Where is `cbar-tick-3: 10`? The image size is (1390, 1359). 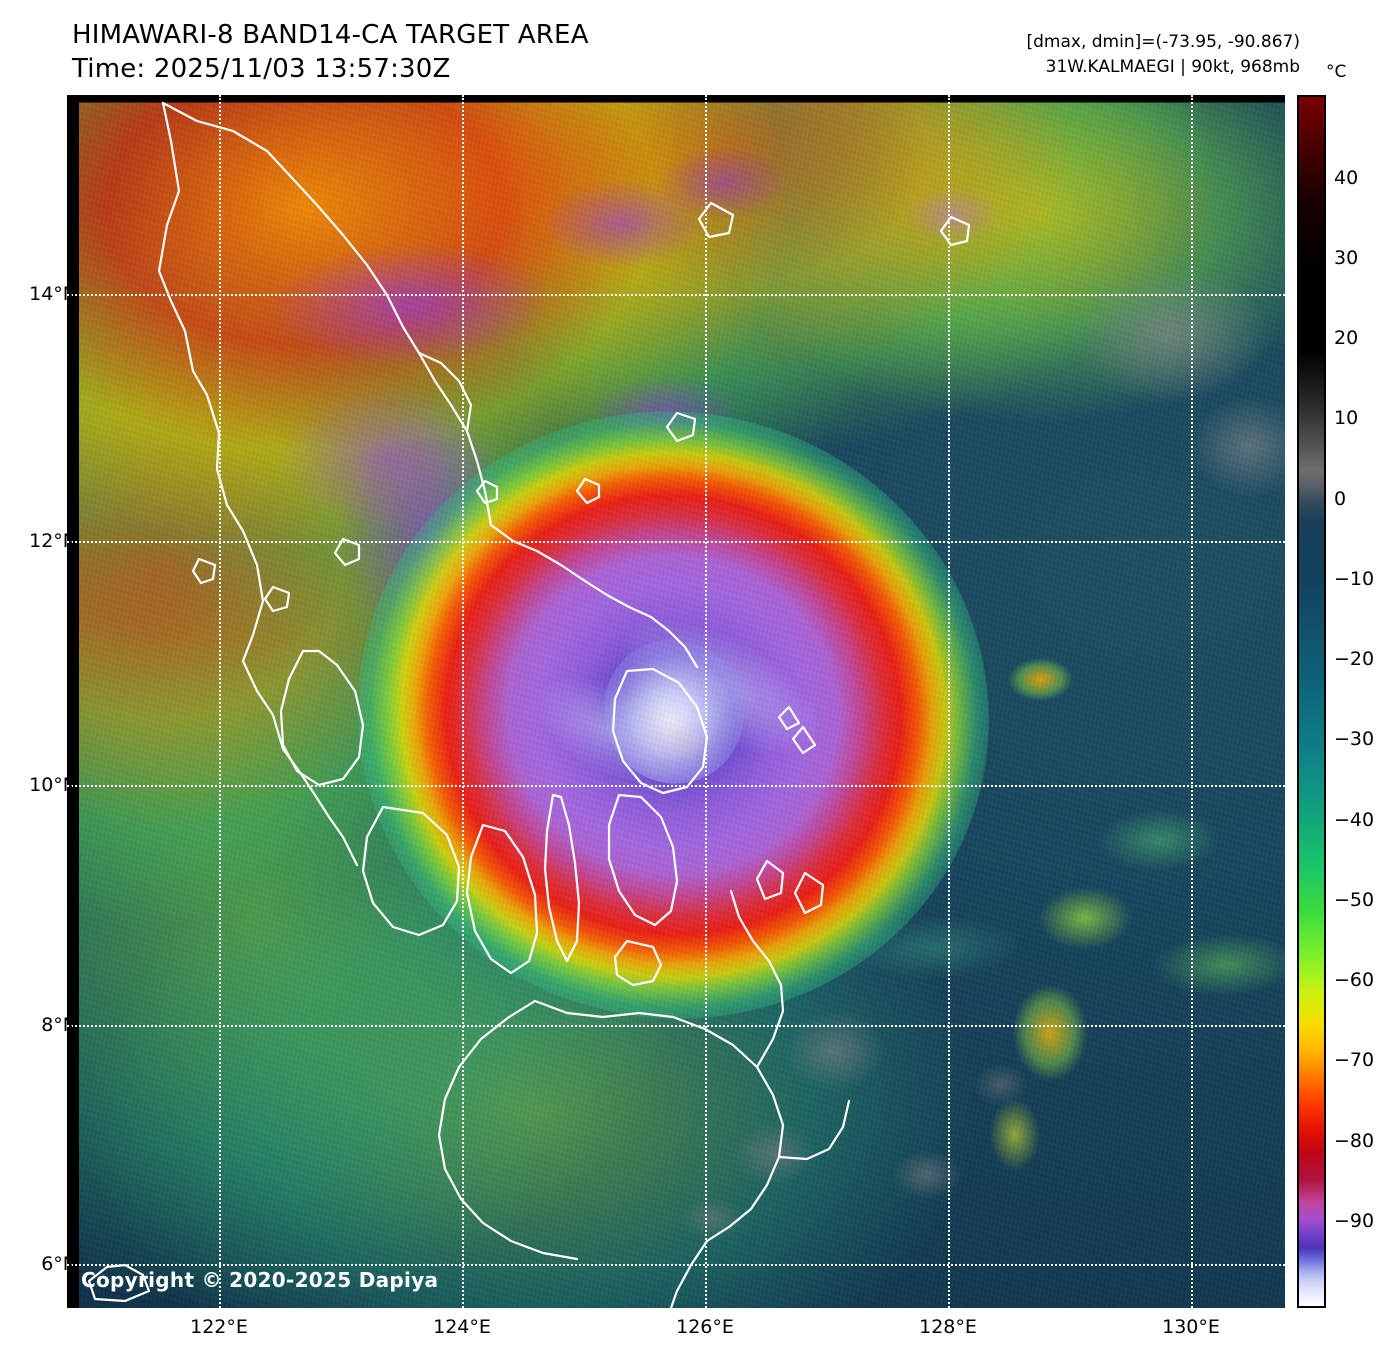 cbar-tick-3: 10 is located at coordinates (1346, 418).